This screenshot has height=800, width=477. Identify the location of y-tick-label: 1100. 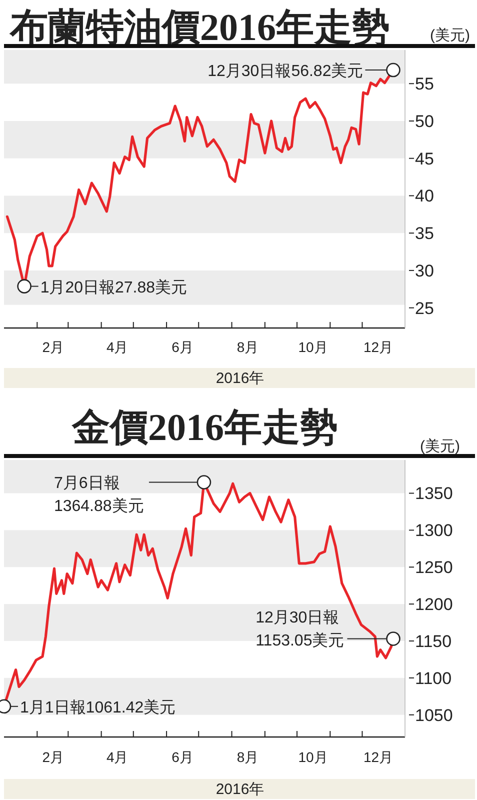
(433, 678).